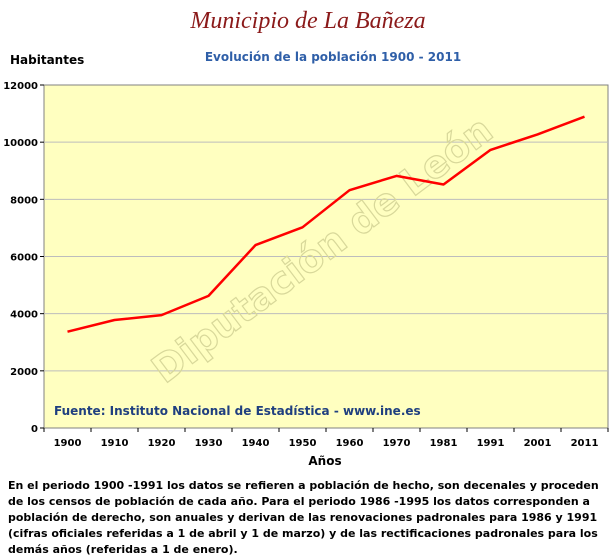 This screenshot has width=616, height=558. What do you see at coordinates (68, 443) in the screenshot?
I see `x-tick-label: 1900` at bounding box center [68, 443].